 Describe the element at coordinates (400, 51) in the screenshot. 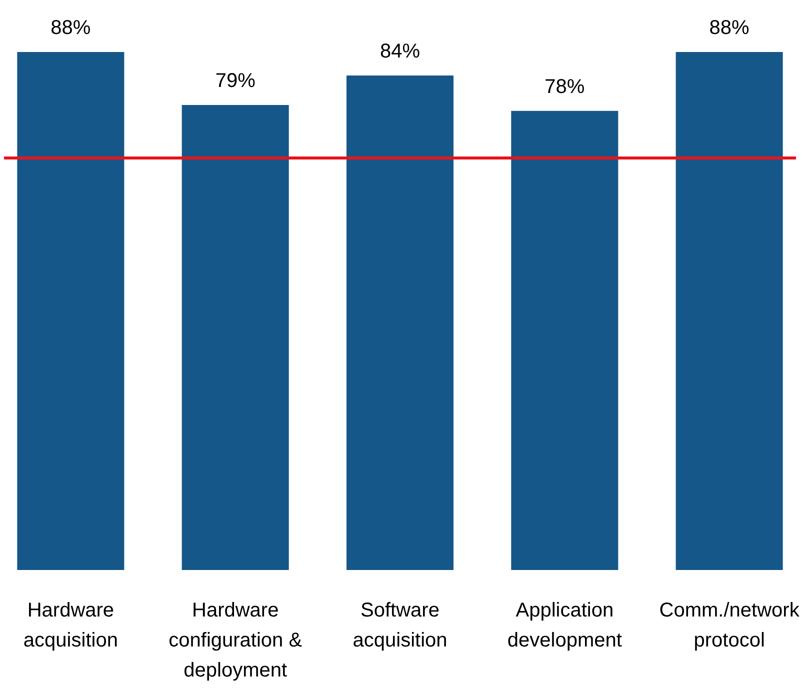

I see `data-label: 84%` at that location.